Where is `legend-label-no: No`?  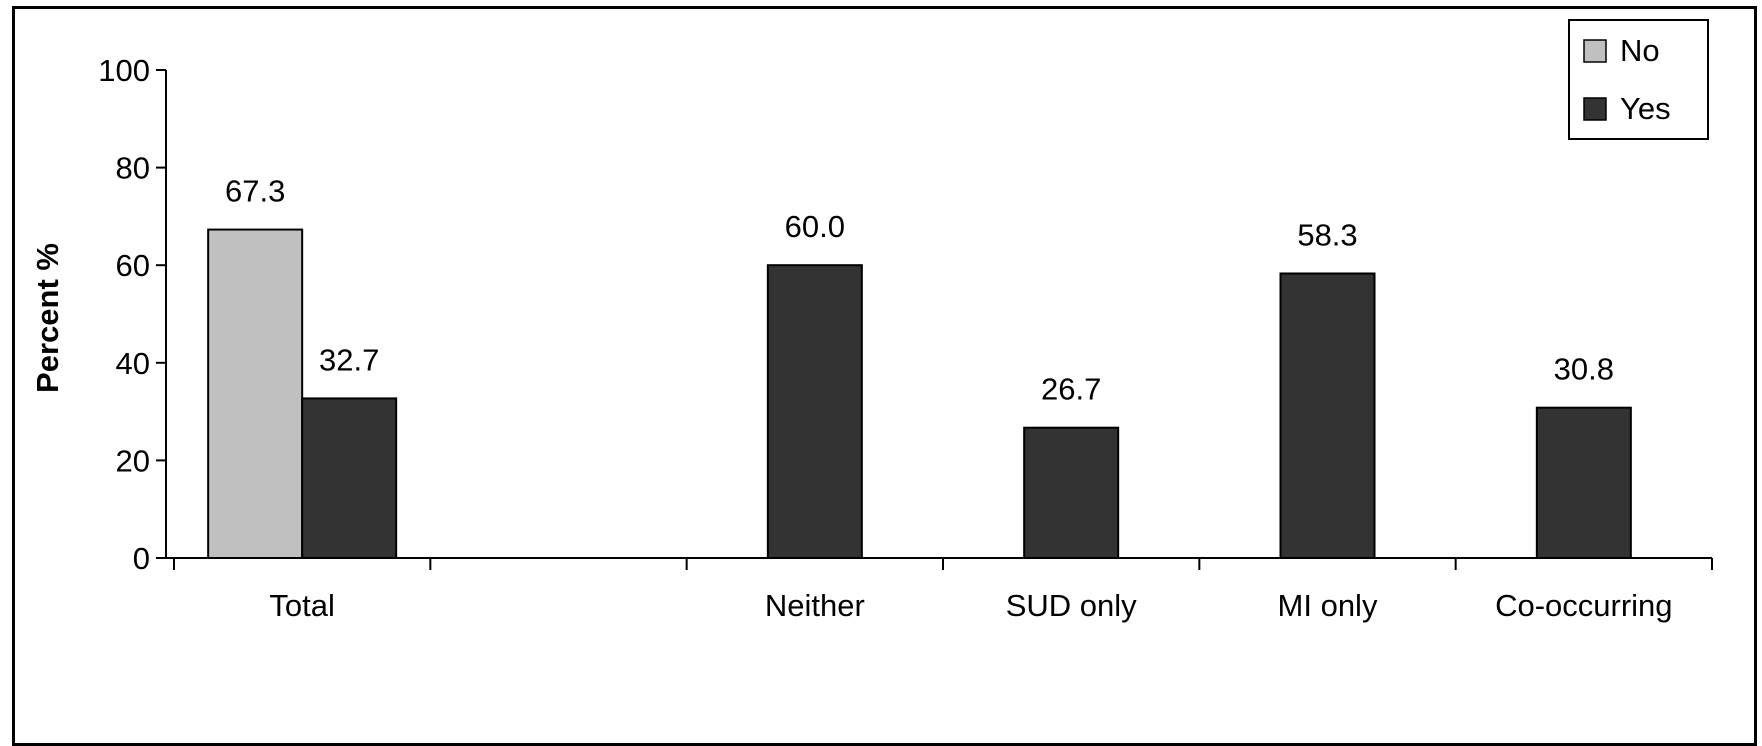 legend-label-no: No is located at coordinates (1640, 50).